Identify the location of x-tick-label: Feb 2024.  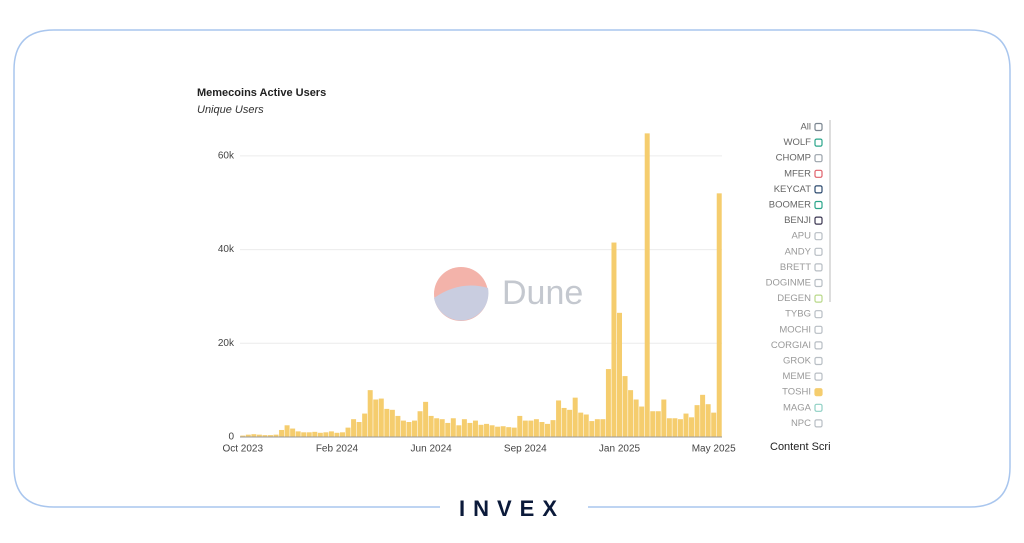
(337, 449).